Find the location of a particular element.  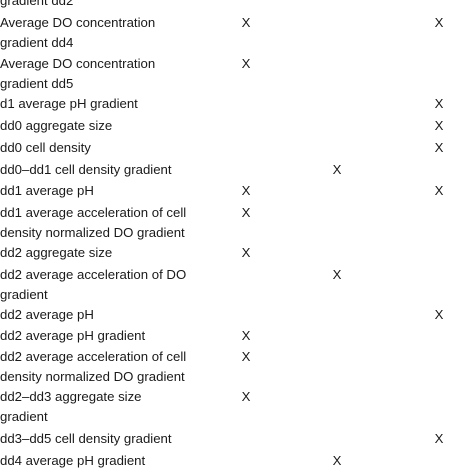

row-label: Average DO concentration gradient dd4 is located at coordinates (78, 32).